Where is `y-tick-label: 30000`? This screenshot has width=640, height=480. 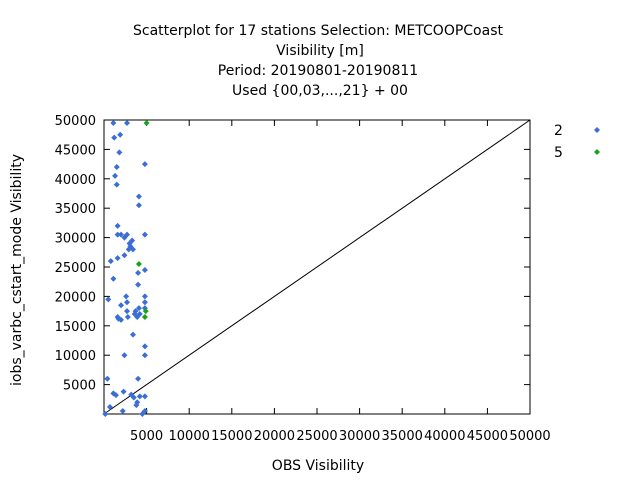
y-tick-label: 30000 is located at coordinates (75, 239).